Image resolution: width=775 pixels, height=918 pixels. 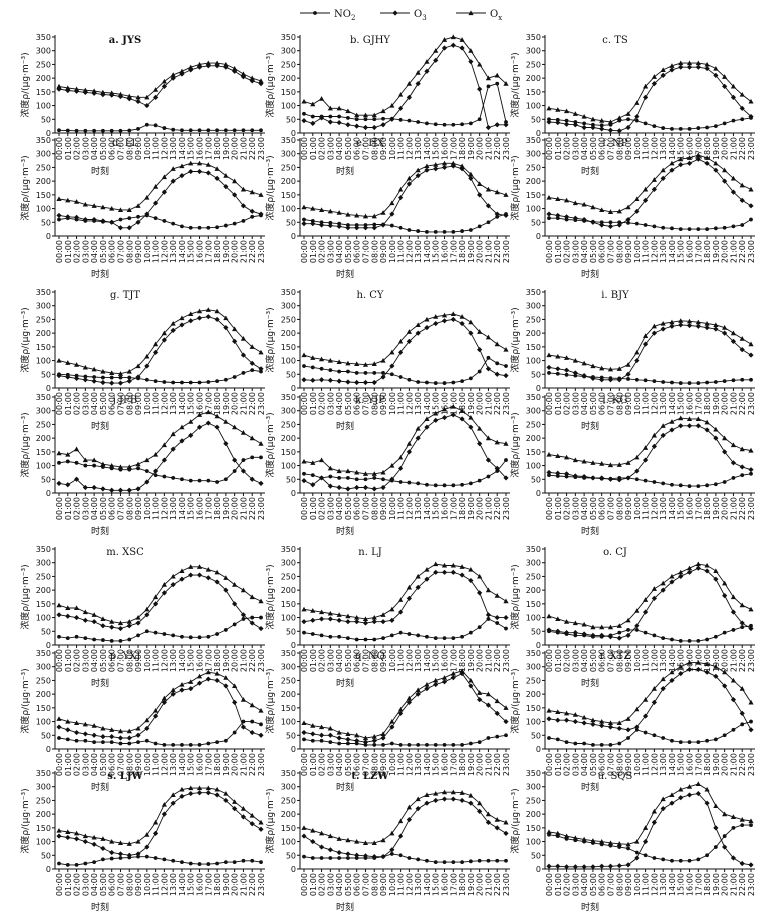 I want to click on x-tick-label: 10:00, so click(x=637, y=508).